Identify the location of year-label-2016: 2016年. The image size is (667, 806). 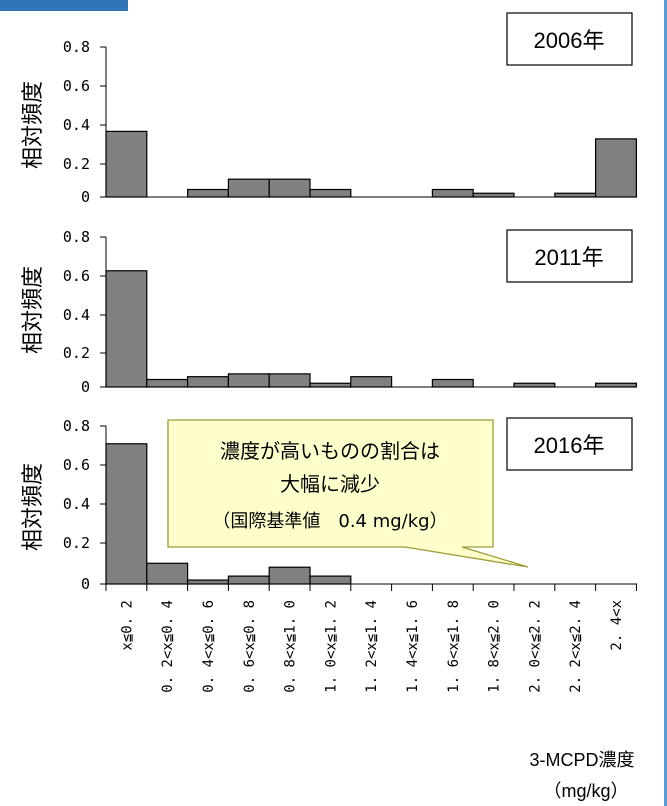
(569, 445).